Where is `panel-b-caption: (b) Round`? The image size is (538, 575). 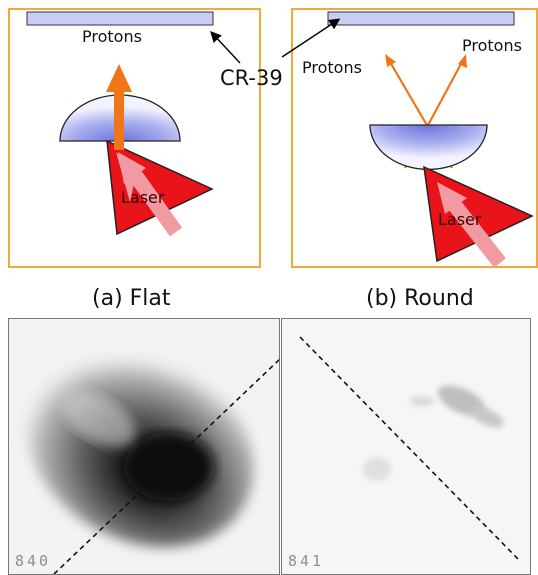 panel-b-caption: (b) Round is located at coordinates (420, 298).